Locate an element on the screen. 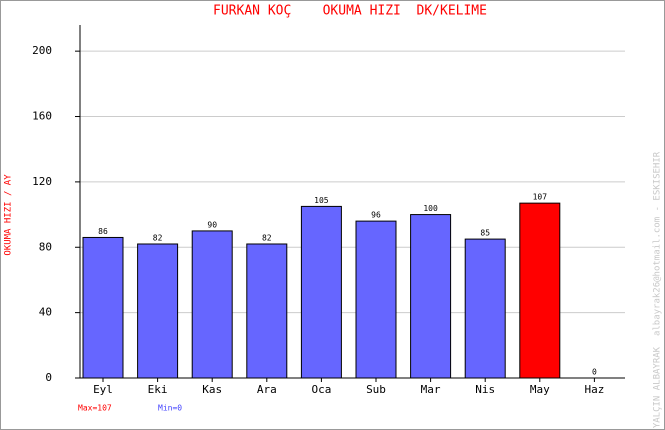 This screenshot has height=430, width=665. x-tick-label: Ara is located at coordinates (267, 389).